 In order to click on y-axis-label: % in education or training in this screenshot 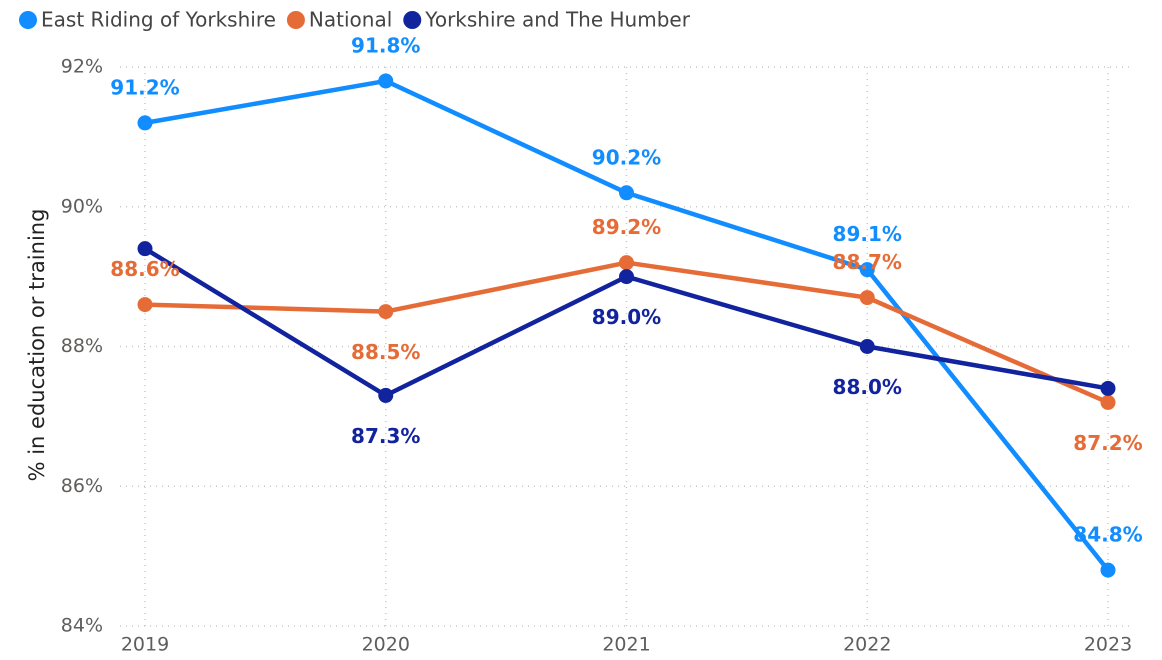, I will do `click(37, 345)`.